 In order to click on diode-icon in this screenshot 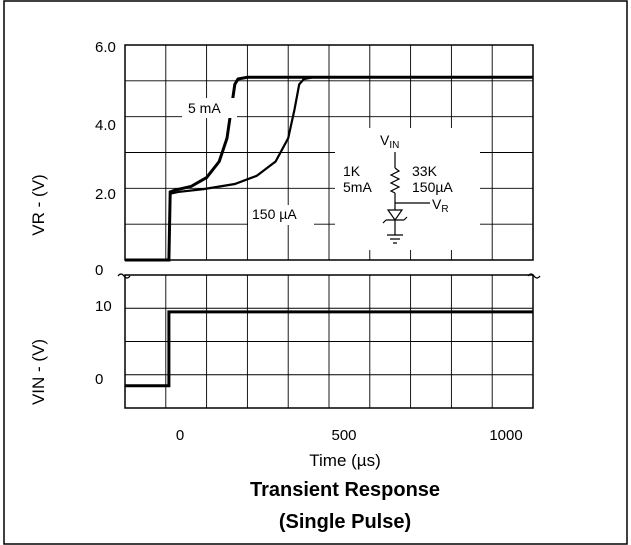, I will do `click(395, 215)`.